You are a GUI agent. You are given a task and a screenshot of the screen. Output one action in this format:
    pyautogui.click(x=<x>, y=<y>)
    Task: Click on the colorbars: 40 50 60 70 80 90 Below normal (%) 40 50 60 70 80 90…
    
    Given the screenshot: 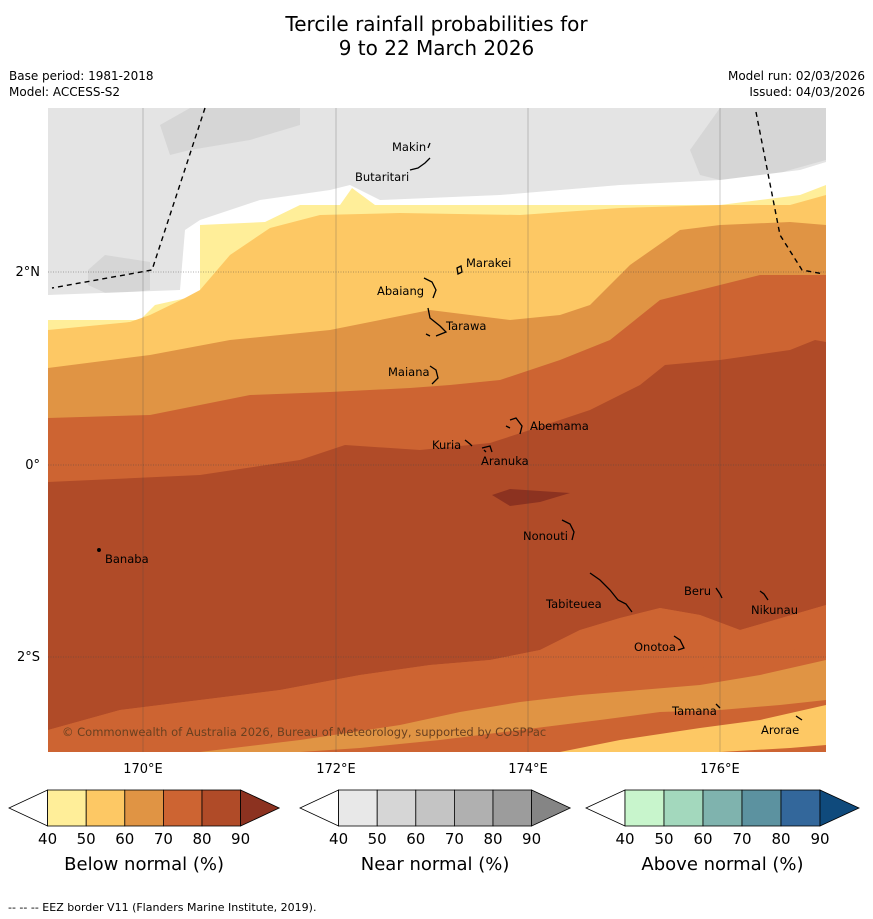 What is the action you would take?
    pyautogui.click(x=434, y=832)
    